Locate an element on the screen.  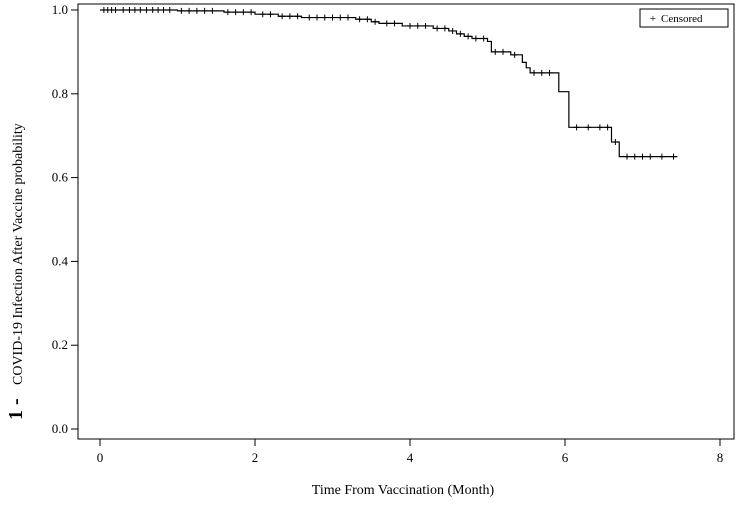
x-tick-label: 0 is located at coordinates (100, 457).